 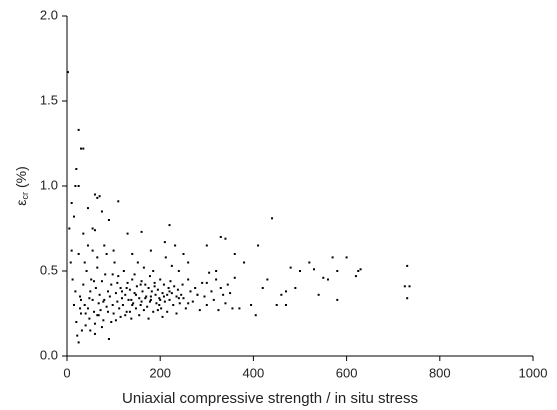 I want to click on x-tick-label: 600, so click(x=347, y=372).